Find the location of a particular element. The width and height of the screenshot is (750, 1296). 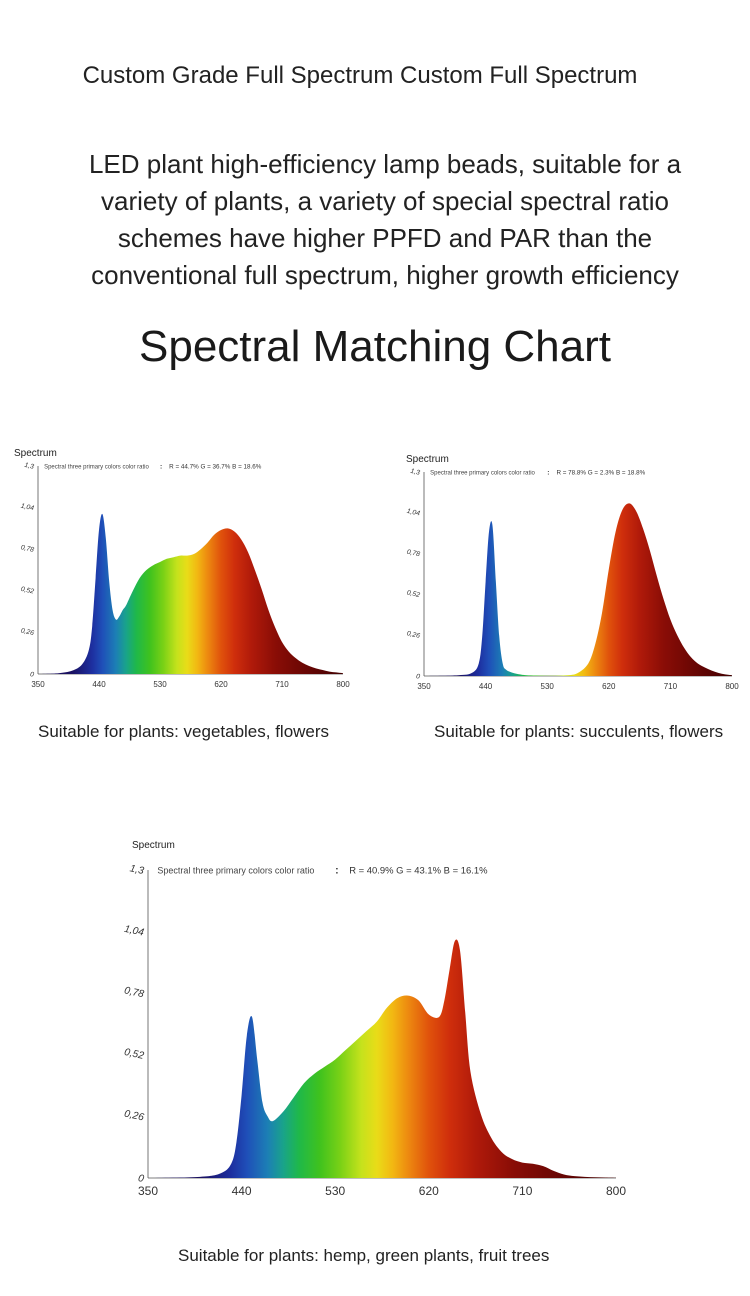

section-title: Spectral Matching Chart is located at coordinates (375, 346).